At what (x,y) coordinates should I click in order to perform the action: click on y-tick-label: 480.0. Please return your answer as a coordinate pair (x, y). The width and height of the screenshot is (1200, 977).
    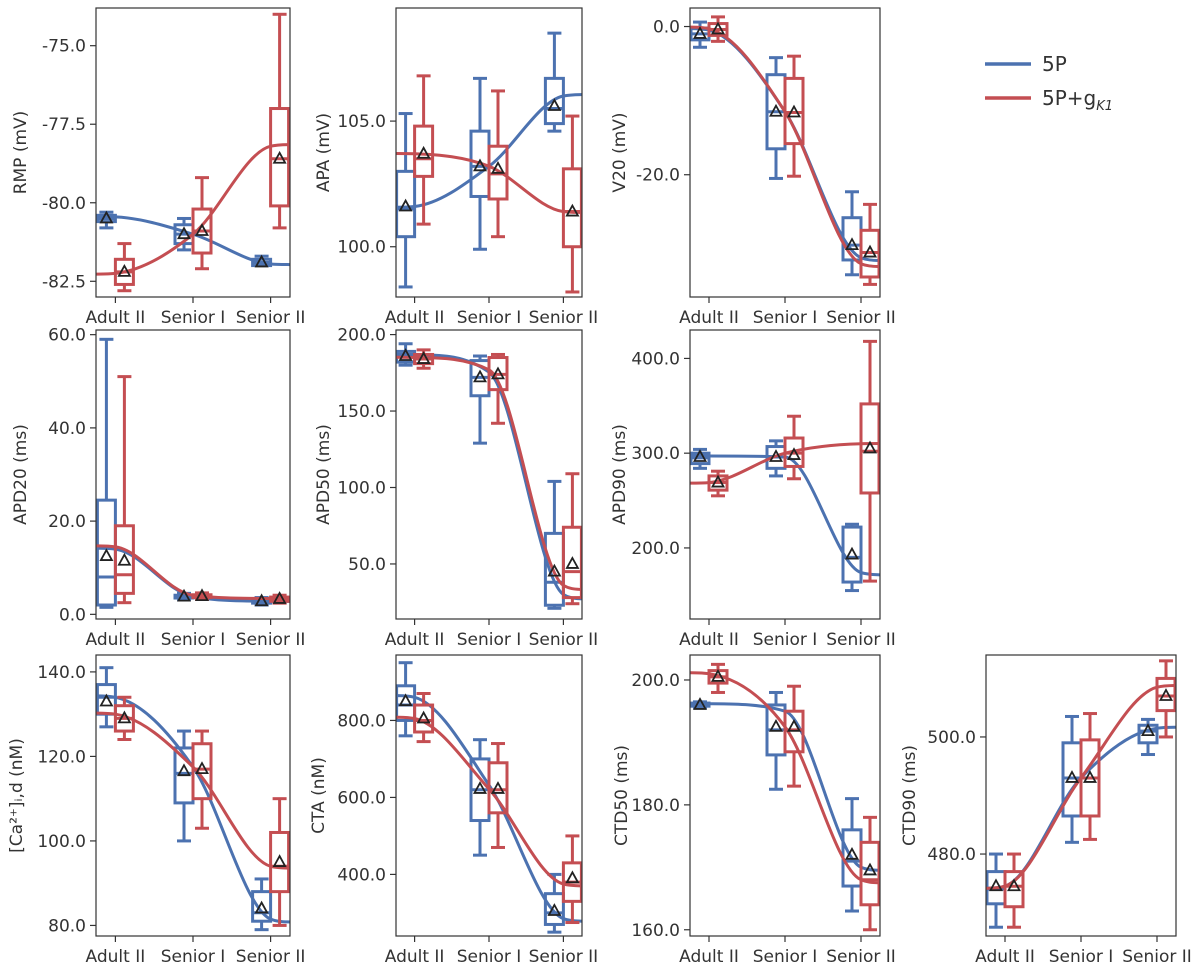
    Looking at the image, I should click on (951, 855).